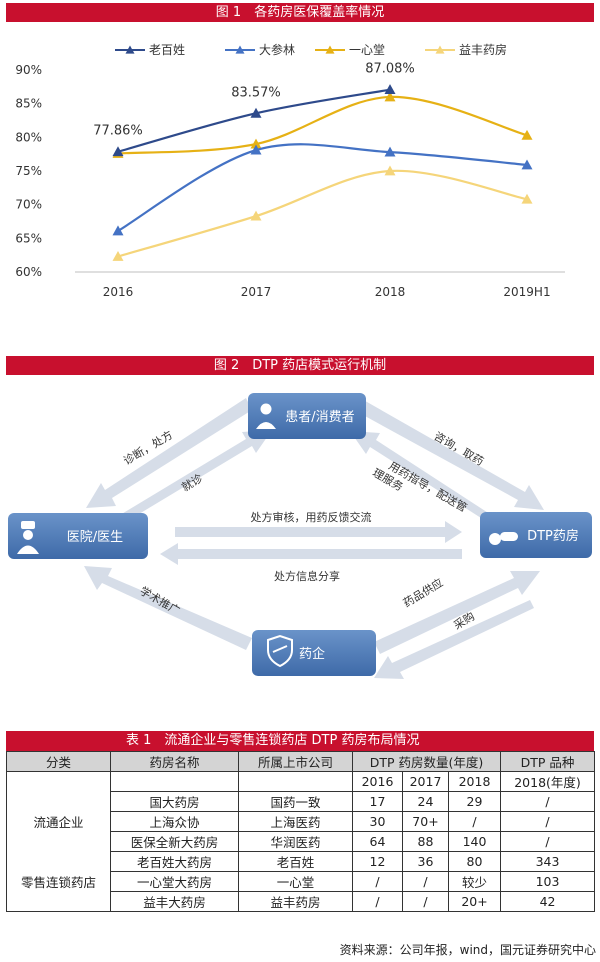  Describe the element at coordinates (28, 171) in the screenshot. I see `y-tick-label: 75%` at that location.